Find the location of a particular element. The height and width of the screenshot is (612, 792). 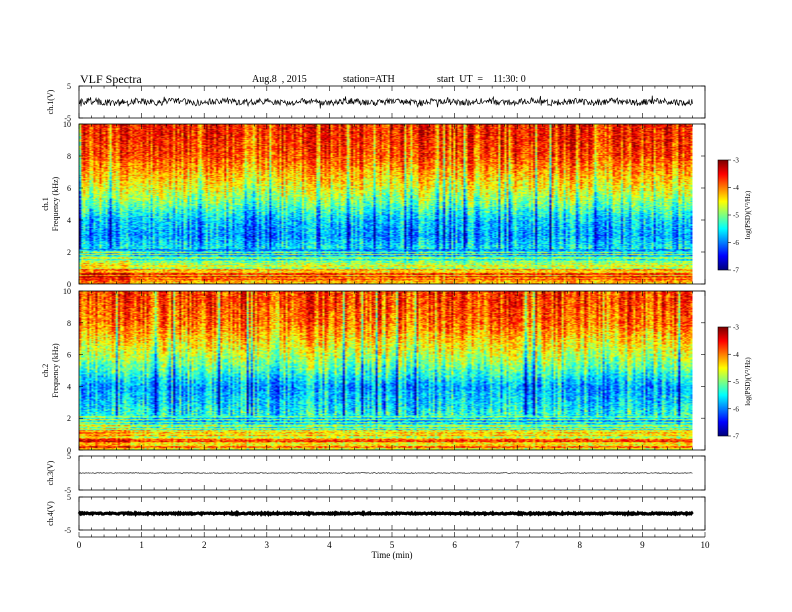

station-label: station=ATH is located at coordinates (369, 79).